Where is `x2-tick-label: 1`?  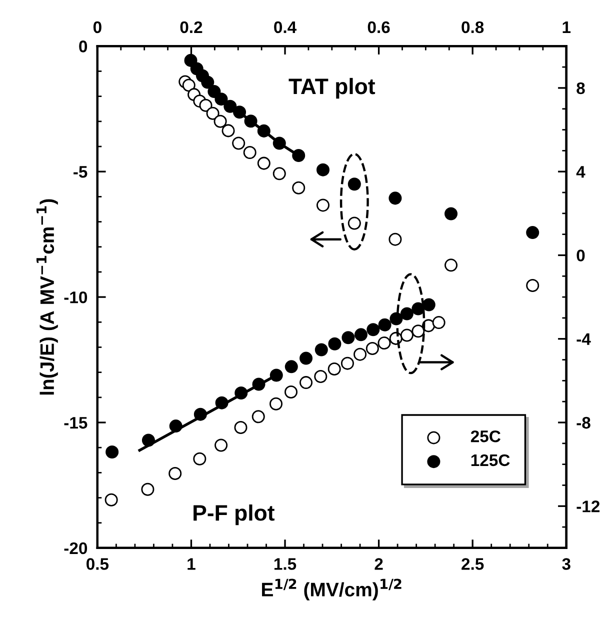 x2-tick-label: 1 is located at coordinates (566, 27).